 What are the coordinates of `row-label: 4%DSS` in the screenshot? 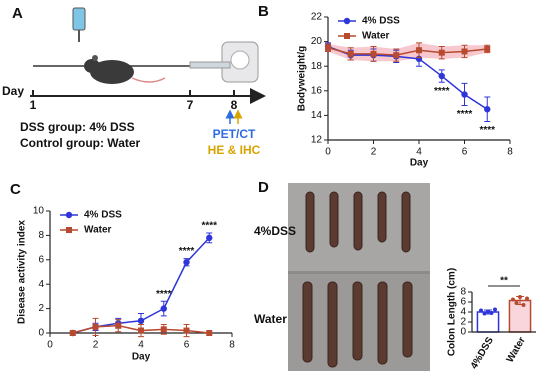 It's located at (275, 231).